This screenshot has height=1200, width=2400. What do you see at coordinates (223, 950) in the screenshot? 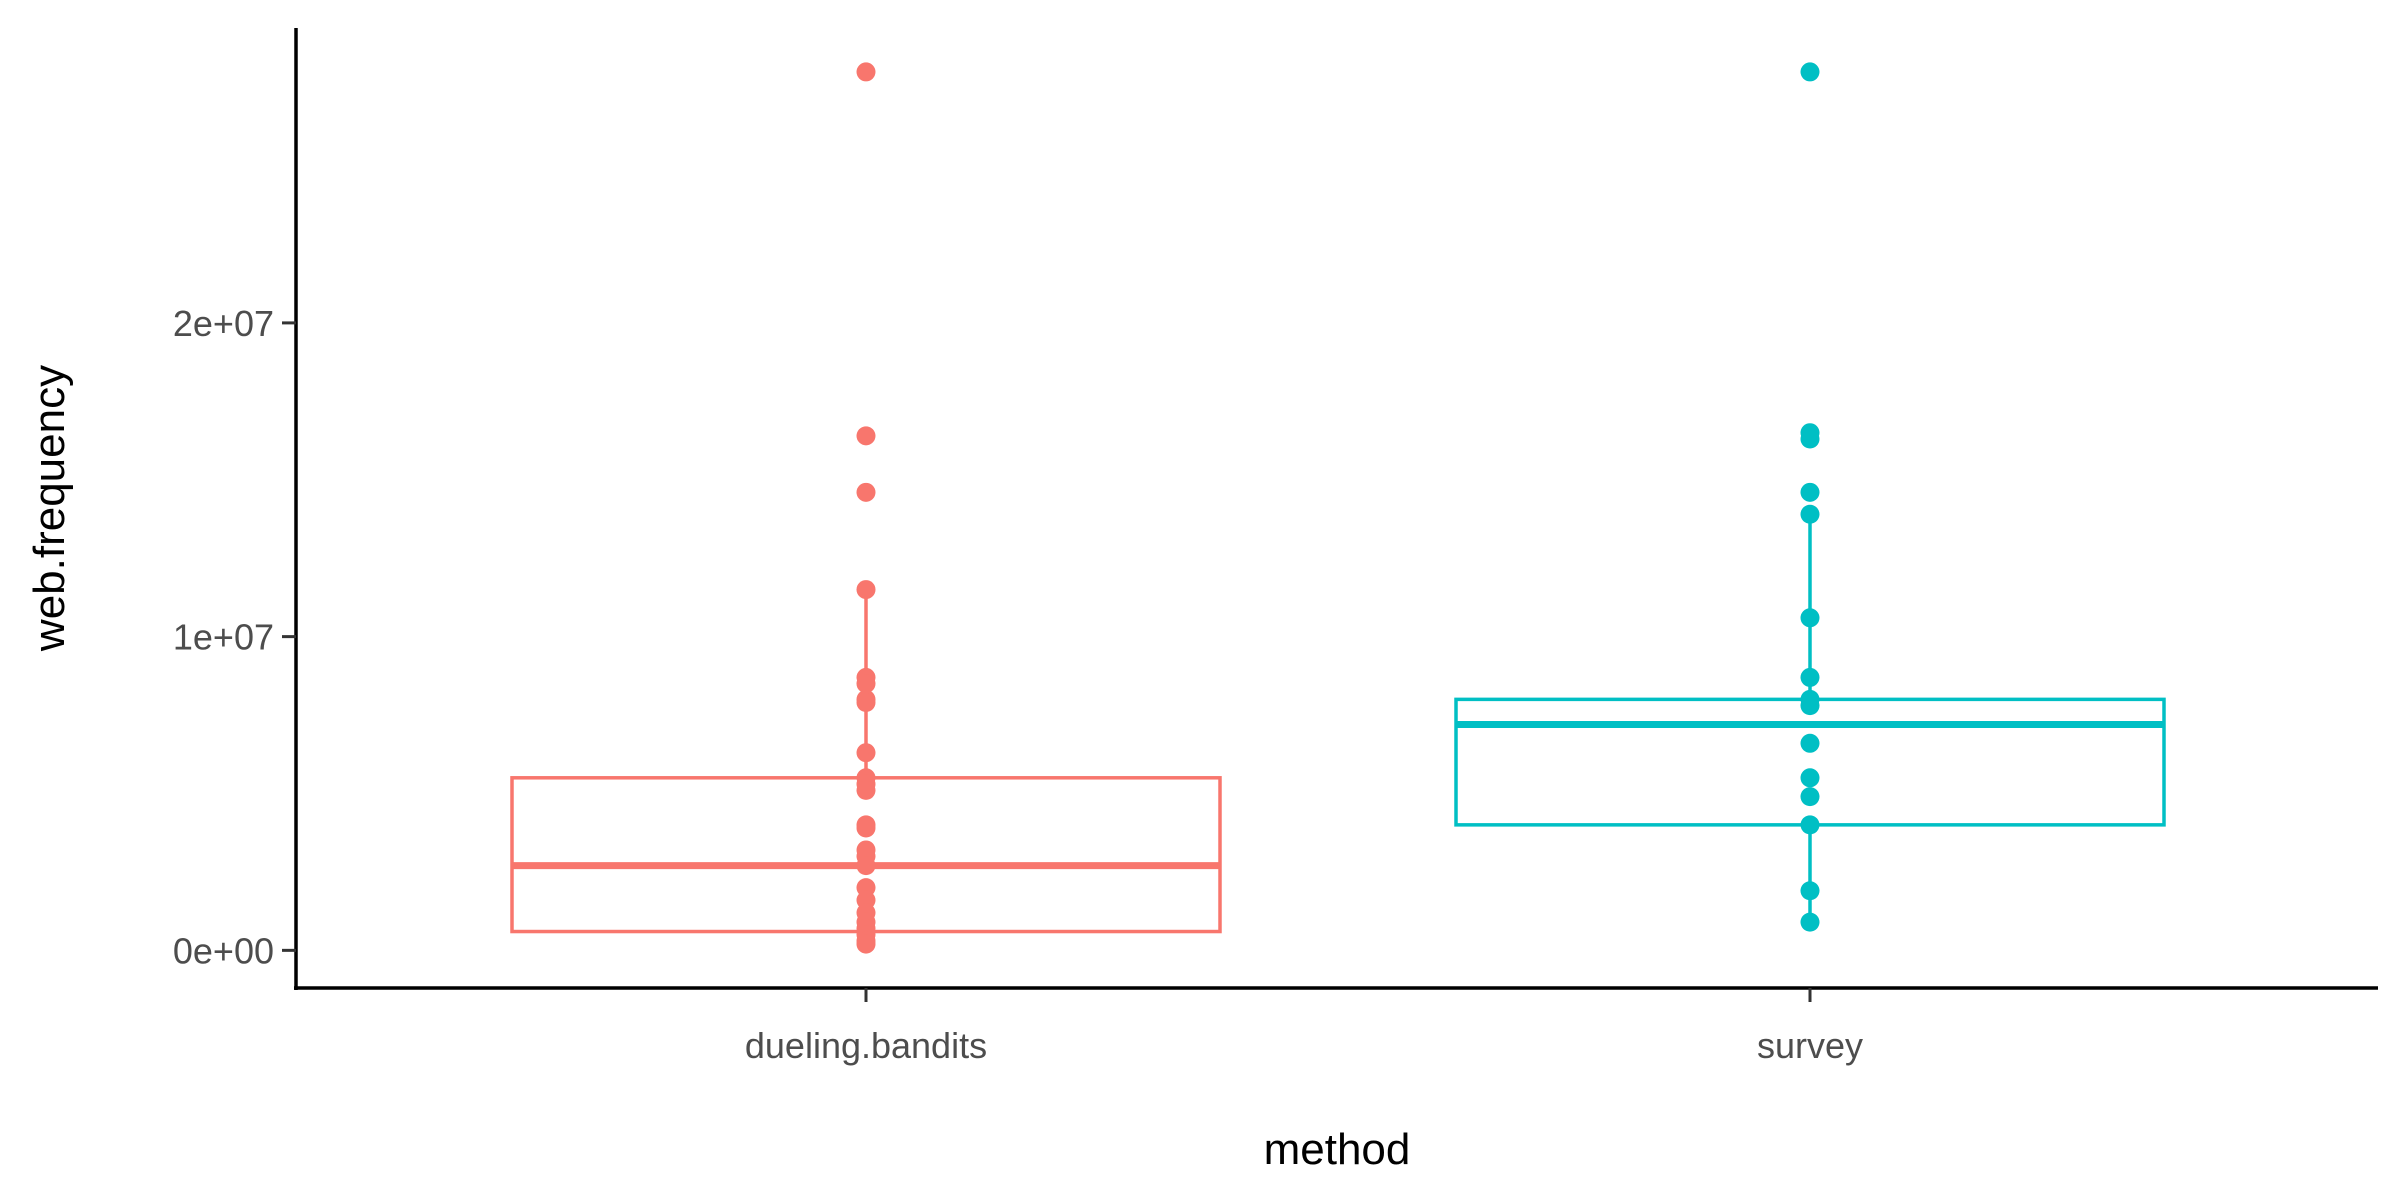
I see `y-tick-label: 0e+00` at bounding box center [223, 950].